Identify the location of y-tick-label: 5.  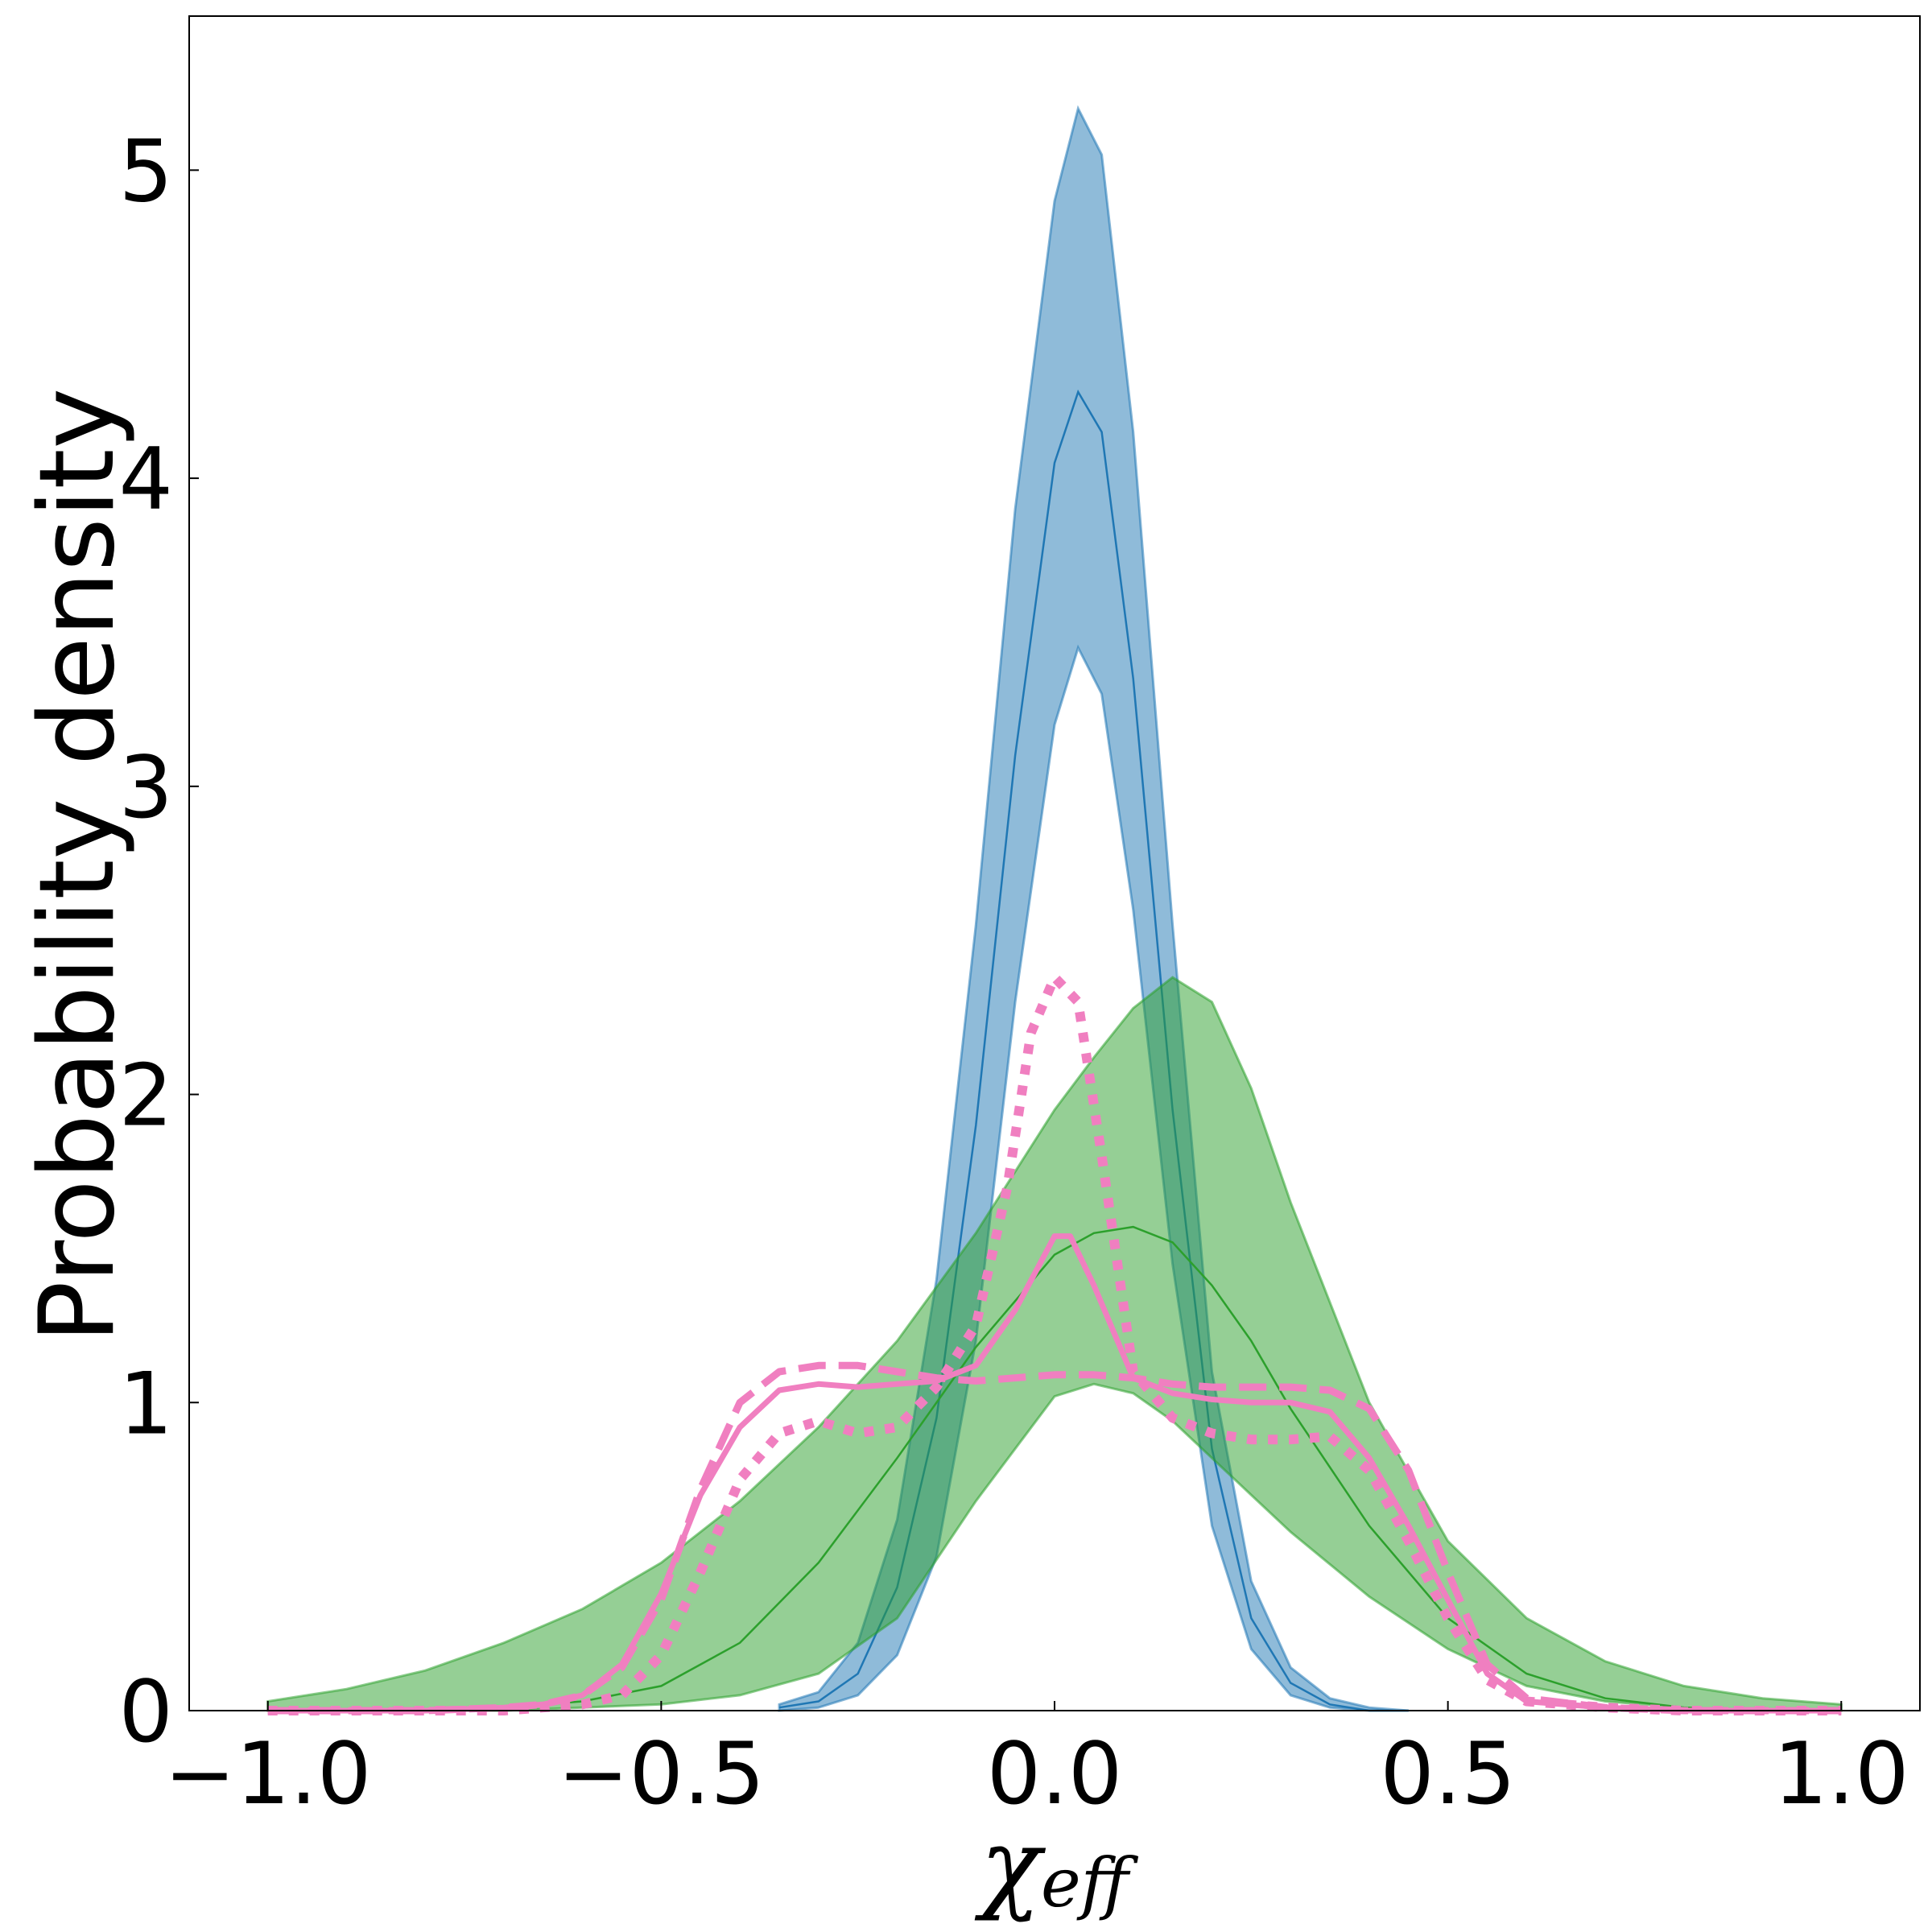
(146, 171).